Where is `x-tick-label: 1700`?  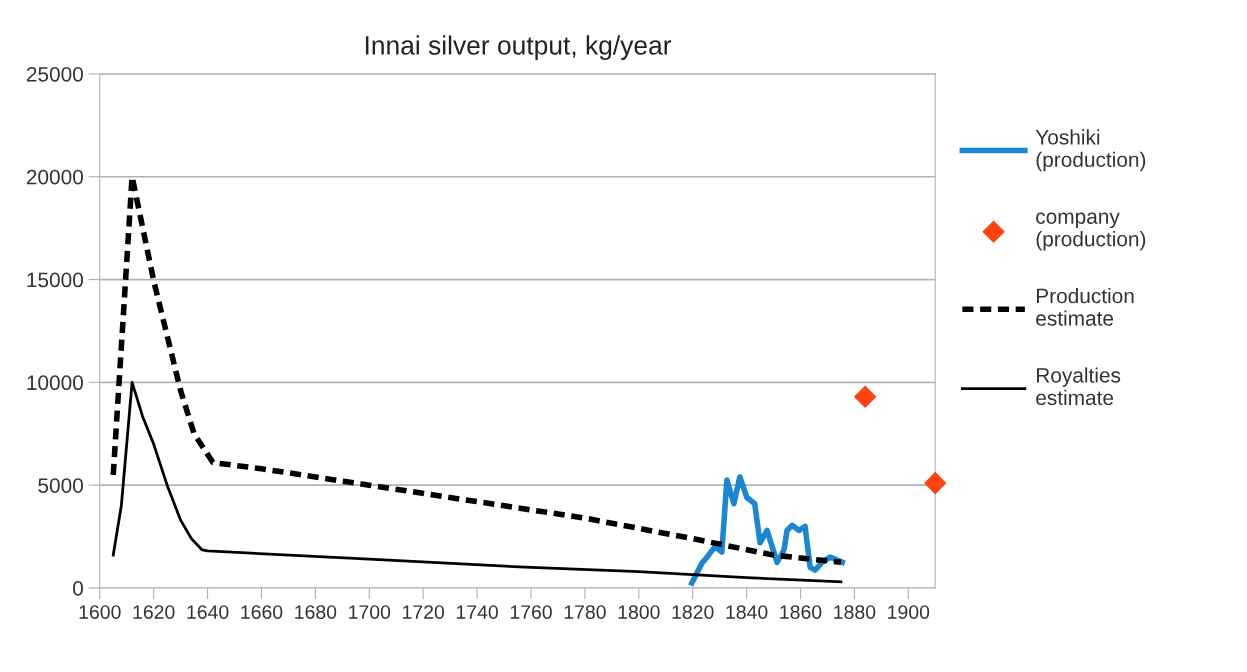 x-tick-label: 1700 is located at coordinates (370, 612).